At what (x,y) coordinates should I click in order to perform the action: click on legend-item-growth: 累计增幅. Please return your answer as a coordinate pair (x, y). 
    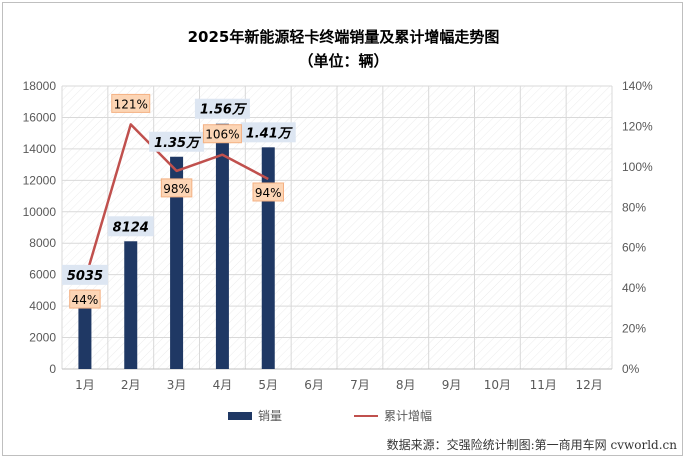
    Looking at the image, I should click on (393, 415).